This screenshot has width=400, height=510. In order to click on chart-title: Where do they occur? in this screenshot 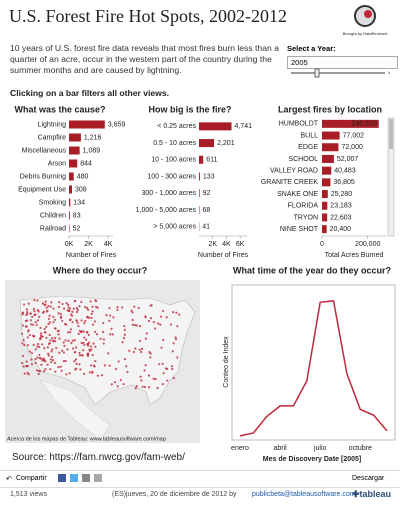, I will do `click(100, 270)`.